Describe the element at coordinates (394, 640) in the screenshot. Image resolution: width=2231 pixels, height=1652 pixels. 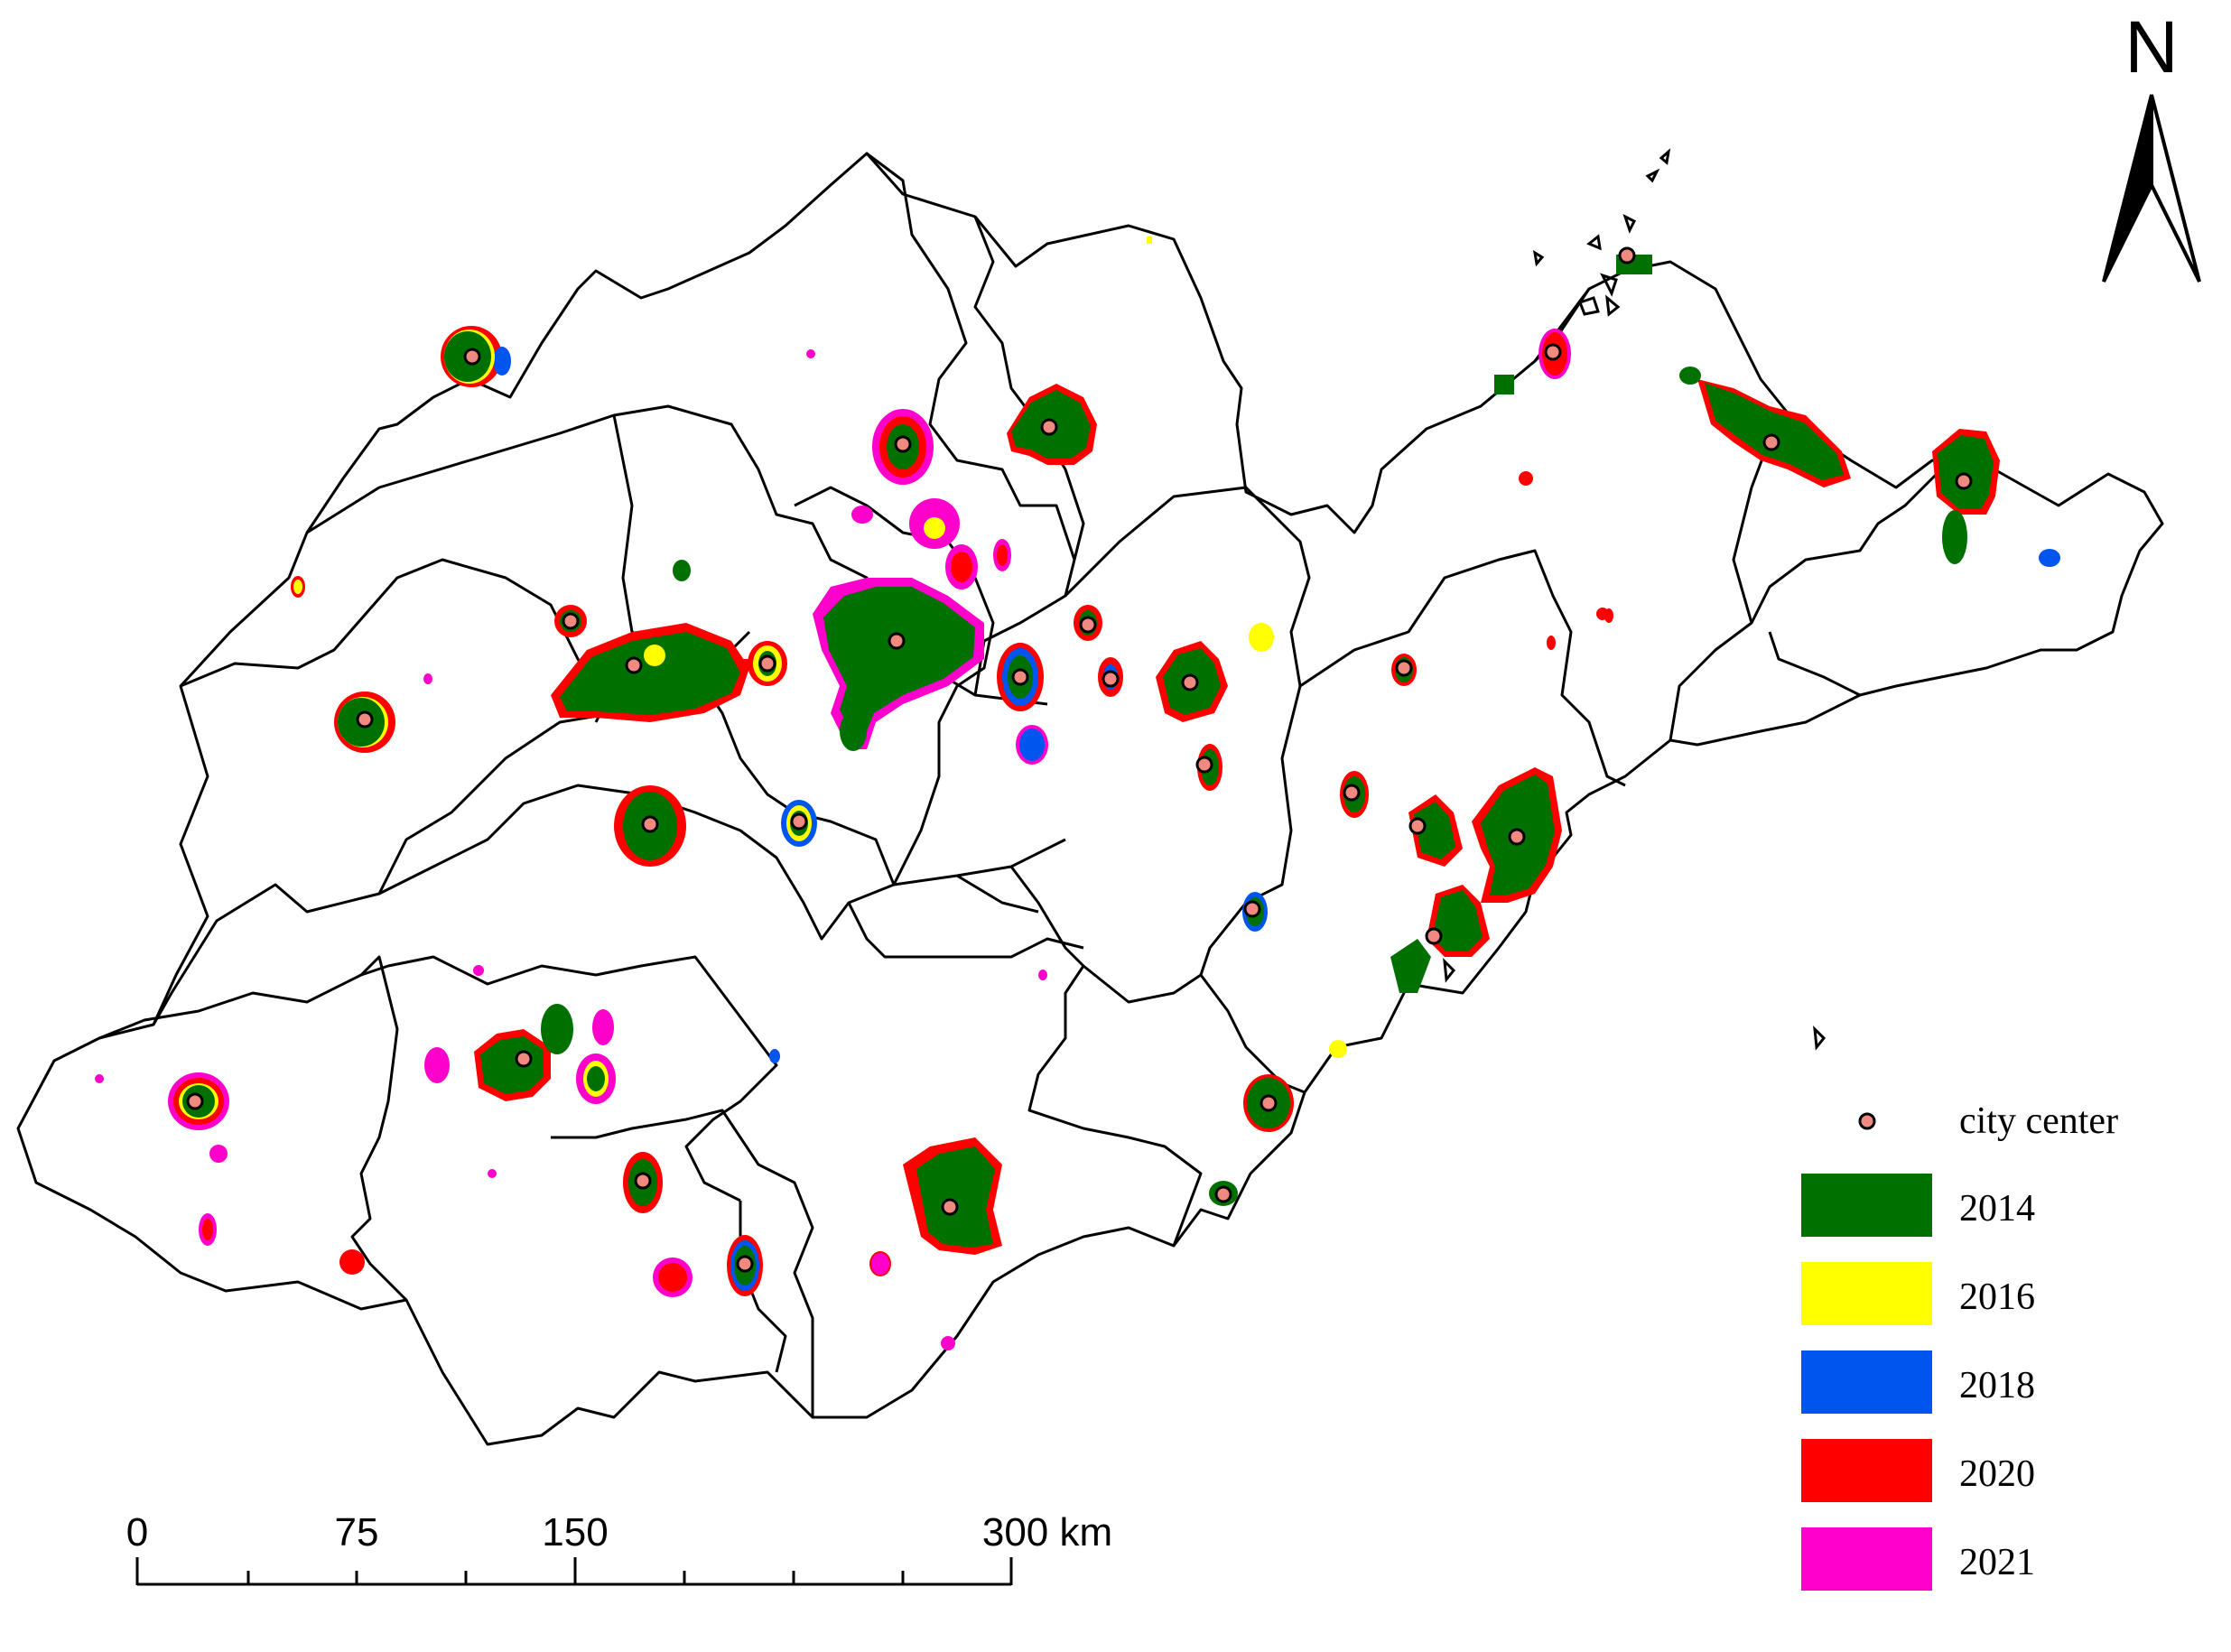
I see `boundary-liaocheng` at that location.